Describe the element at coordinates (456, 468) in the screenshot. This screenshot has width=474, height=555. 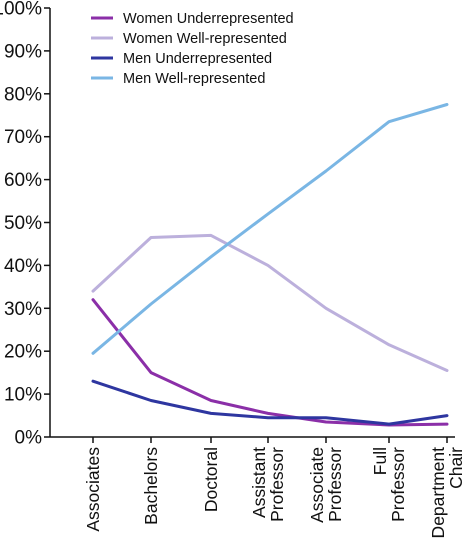
I see `x-tick-label: Chair` at that location.